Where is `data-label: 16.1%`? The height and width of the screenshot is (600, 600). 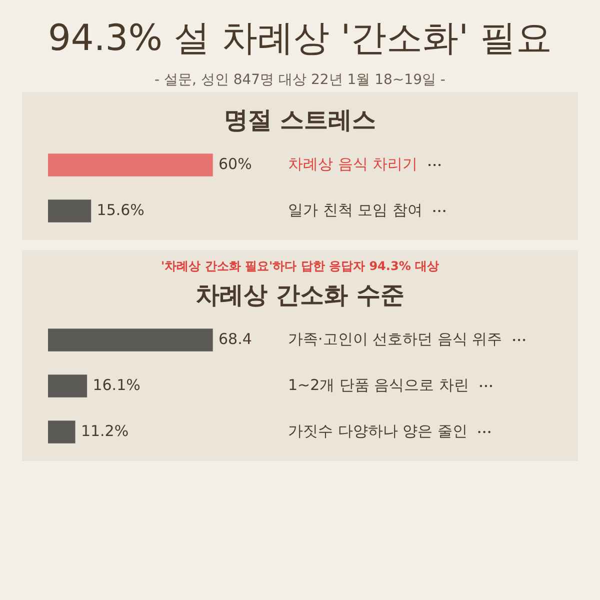 data-label: 16.1% is located at coordinates (116, 385).